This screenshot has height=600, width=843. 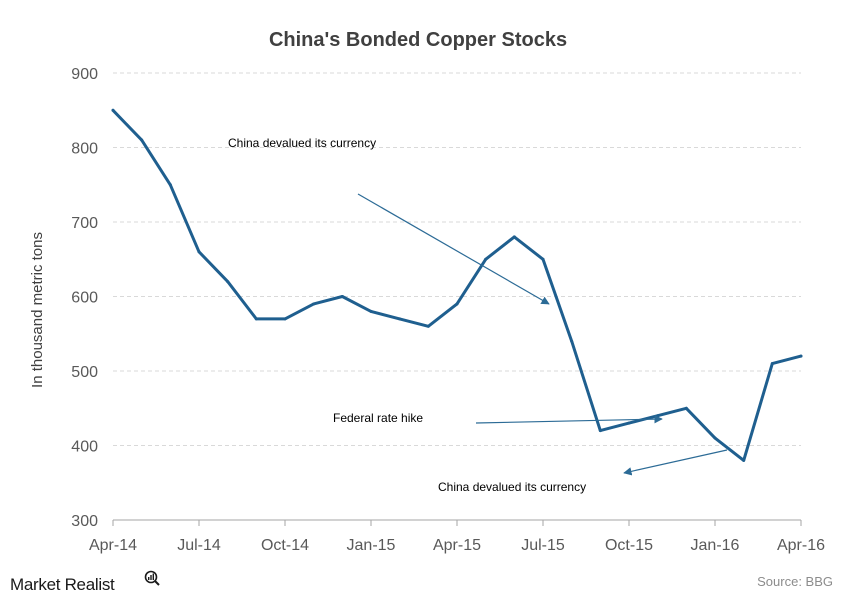 What do you see at coordinates (371, 545) in the screenshot?
I see `x-tick-label: Jan-15` at bounding box center [371, 545].